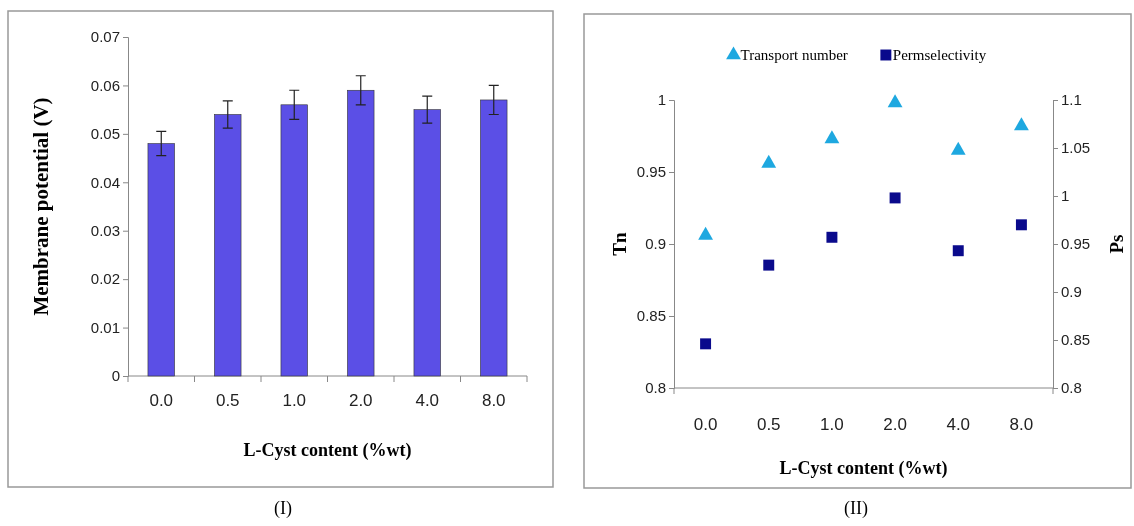  I want to click on y-axis-title: Tn, so click(619, 243).